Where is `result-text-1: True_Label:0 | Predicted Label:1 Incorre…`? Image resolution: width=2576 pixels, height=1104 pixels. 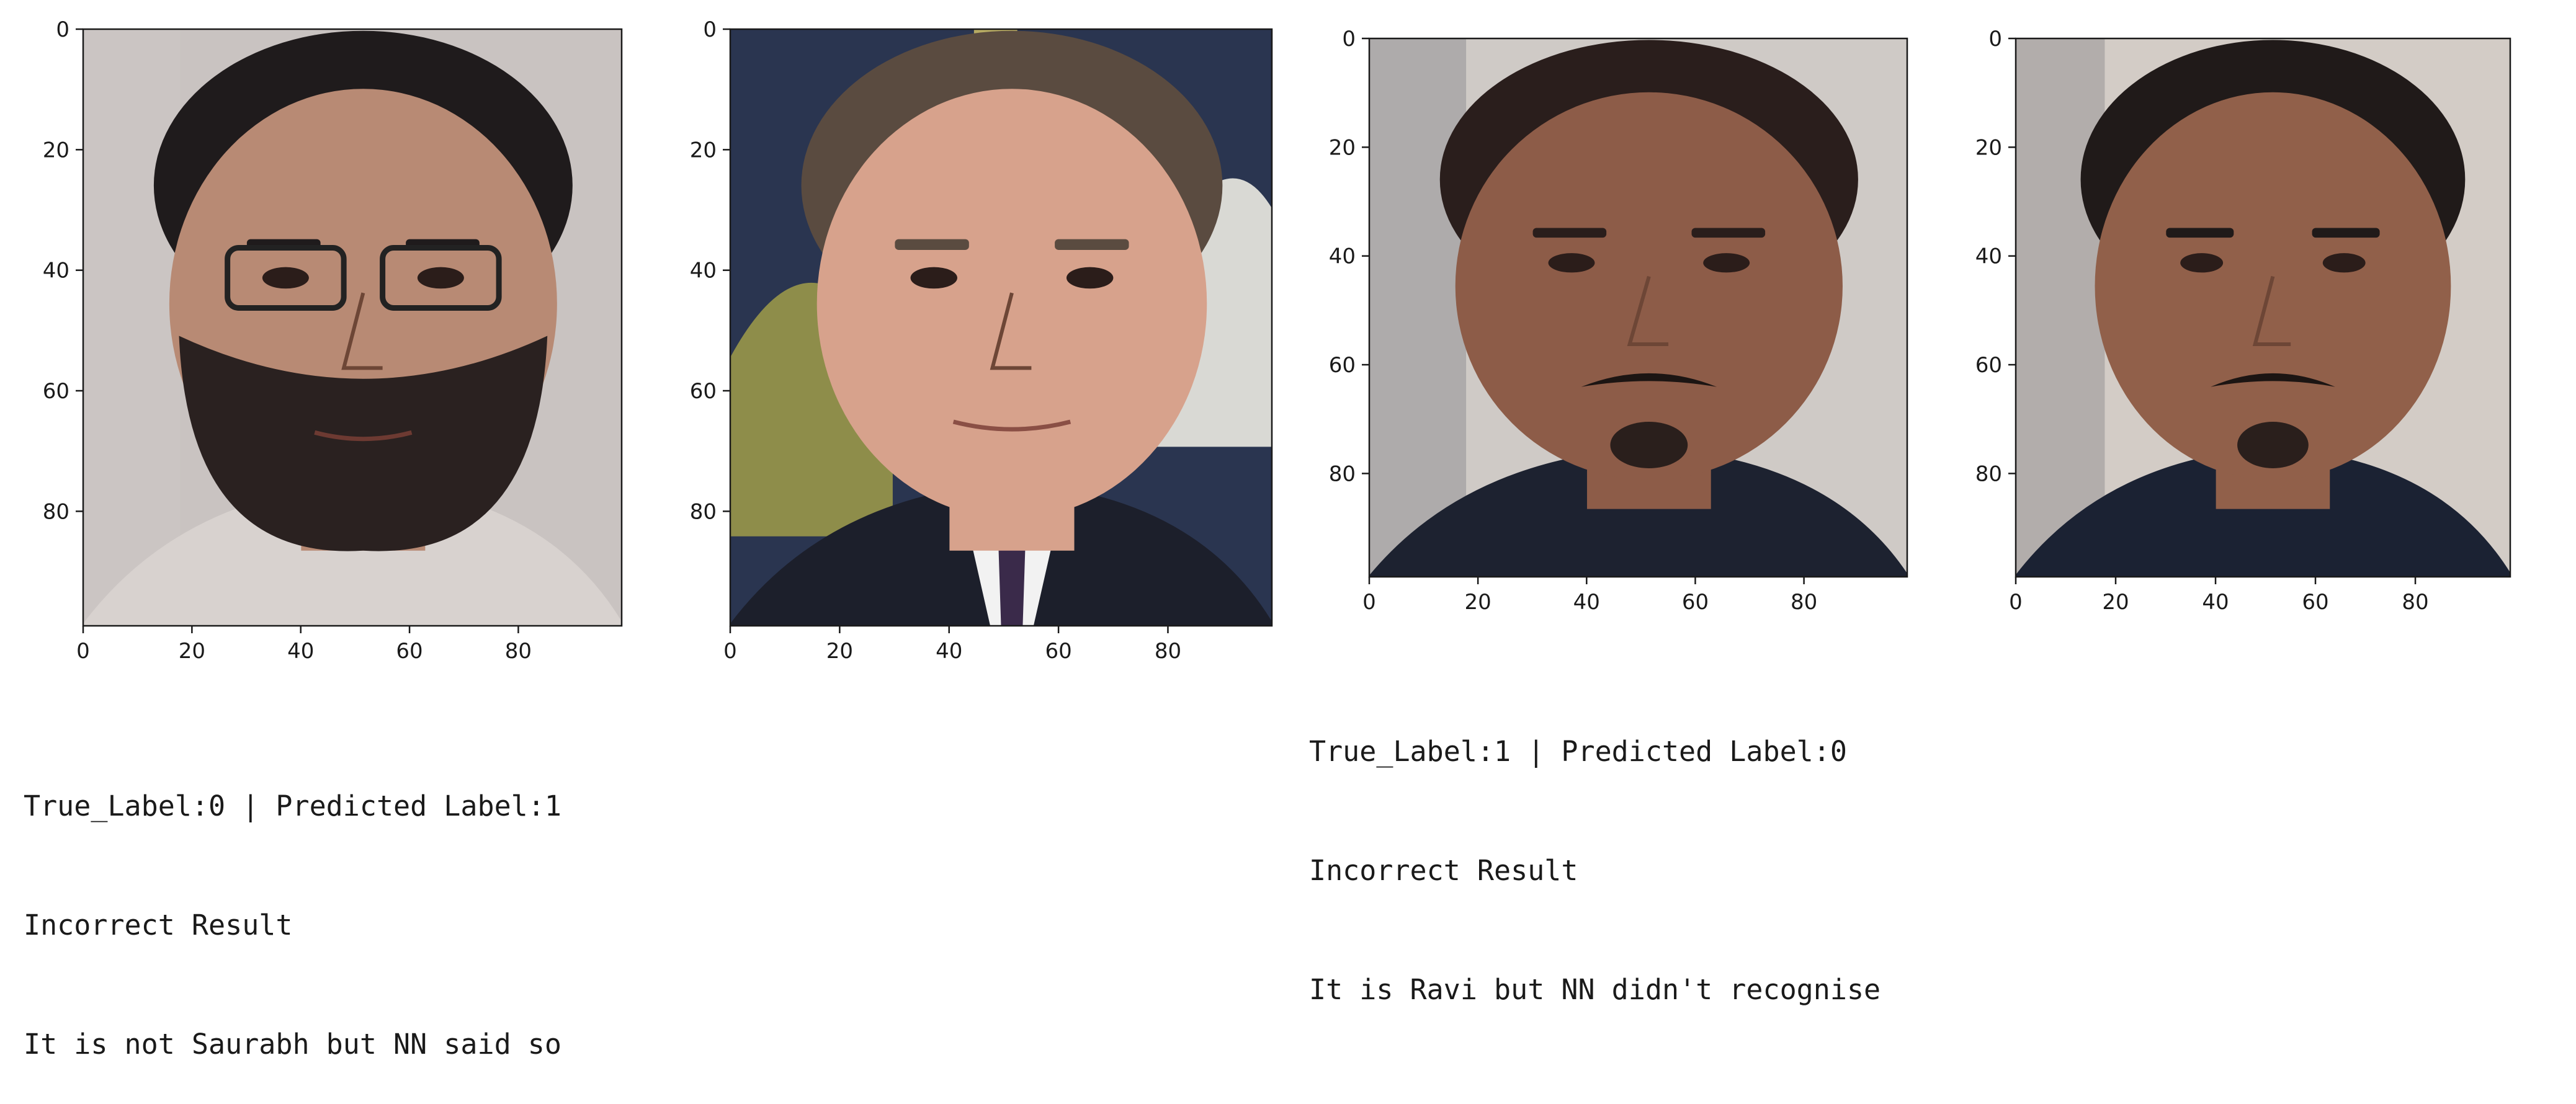 result-text-1: True_Label:0 | Predicted Label:1 Incorre… is located at coordinates (292, 905).